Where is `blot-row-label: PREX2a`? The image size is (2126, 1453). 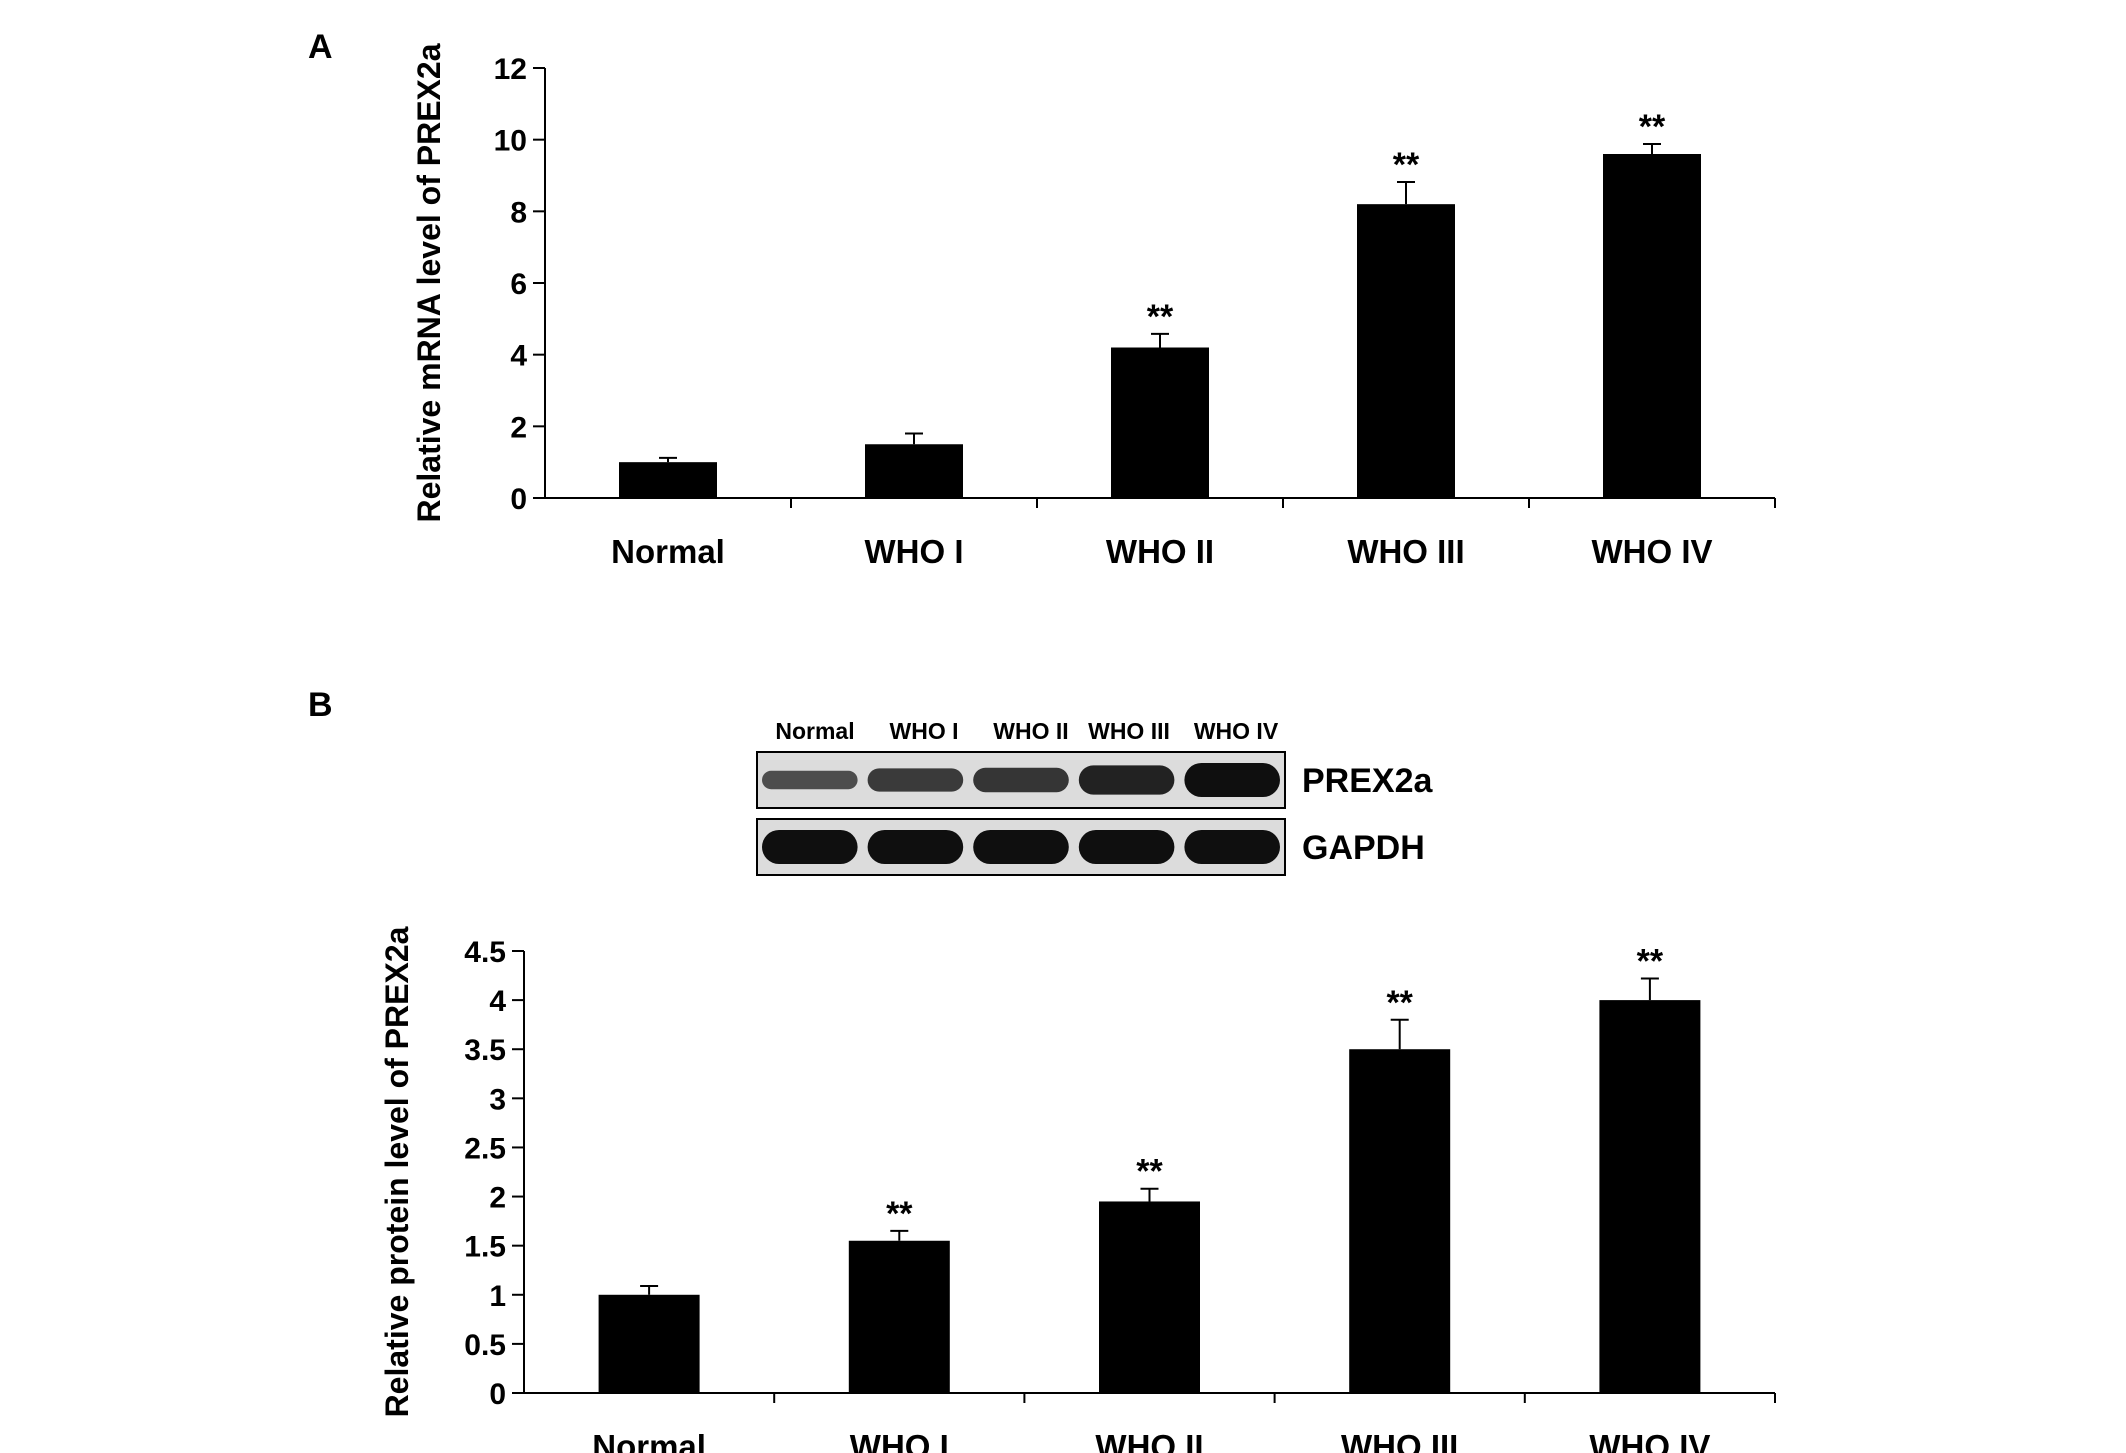
blot-row-label: PREX2a is located at coordinates (1367, 781).